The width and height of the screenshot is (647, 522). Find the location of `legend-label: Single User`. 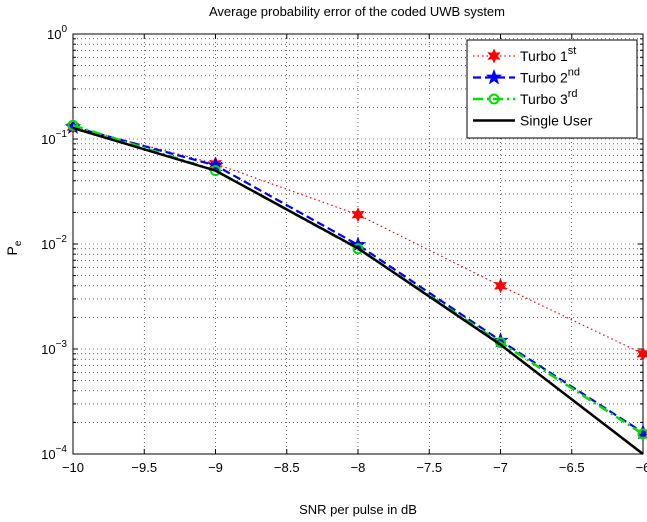

legend-label: Single User is located at coordinates (556, 121).